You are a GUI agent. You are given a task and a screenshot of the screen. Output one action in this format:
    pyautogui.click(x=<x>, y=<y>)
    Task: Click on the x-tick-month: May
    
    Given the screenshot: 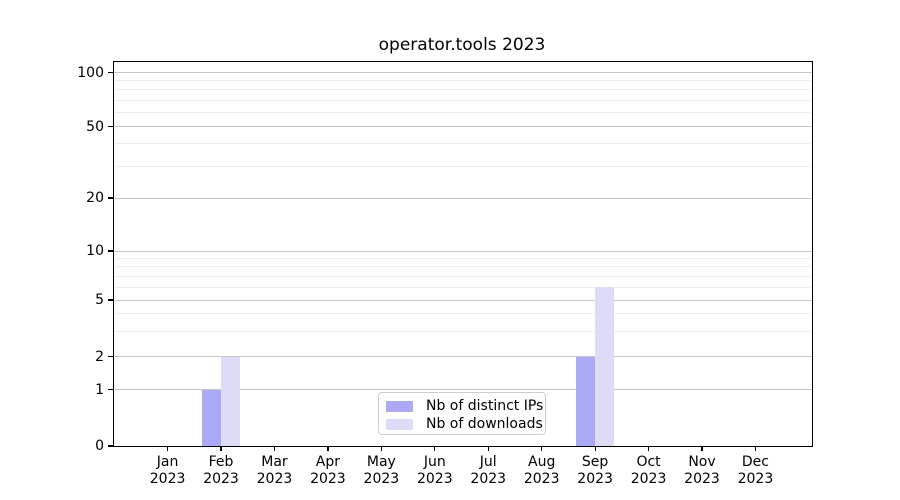 What is the action you would take?
    pyautogui.click(x=381, y=462)
    